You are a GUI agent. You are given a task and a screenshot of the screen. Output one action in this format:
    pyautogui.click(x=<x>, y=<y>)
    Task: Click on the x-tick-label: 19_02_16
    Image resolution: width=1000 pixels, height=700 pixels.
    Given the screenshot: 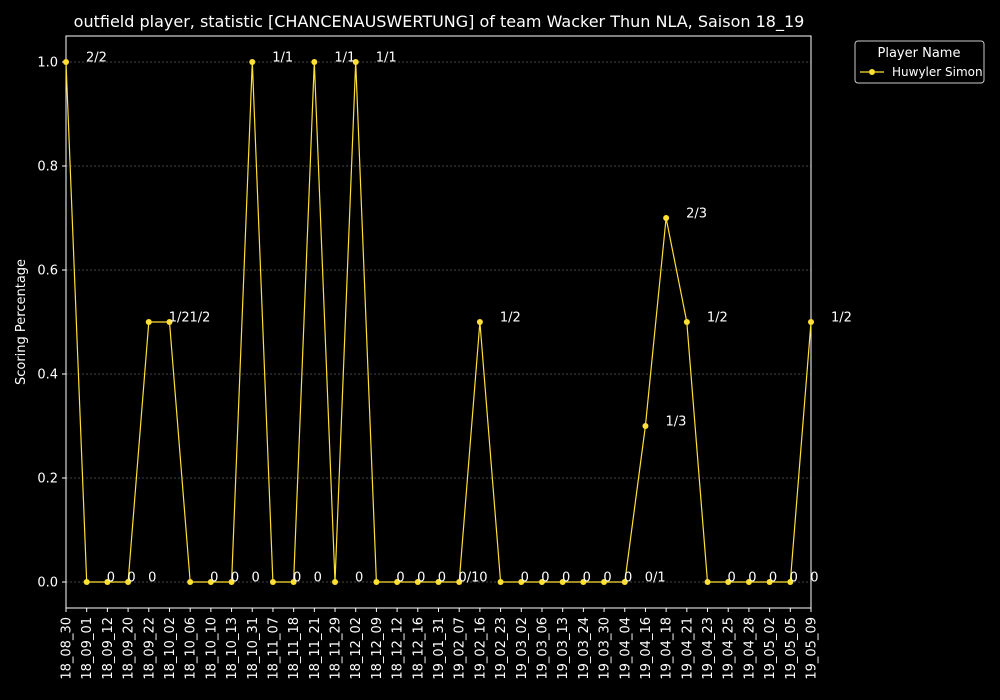 What is the action you would take?
    pyautogui.click(x=480, y=648)
    